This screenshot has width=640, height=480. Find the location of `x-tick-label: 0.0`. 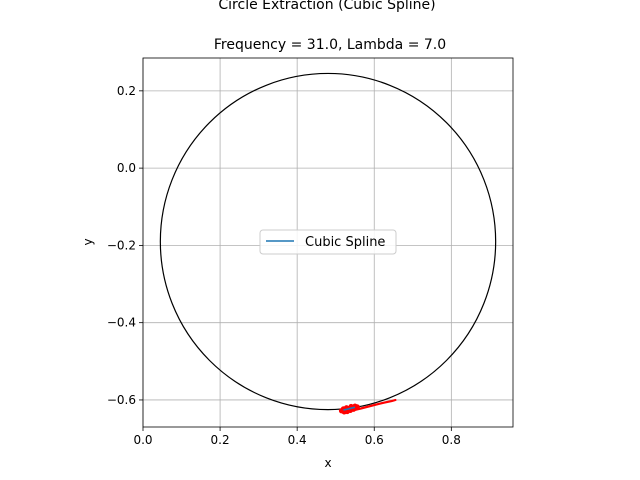

x-tick-label: 0.0 is located at coordinates (142, 440).